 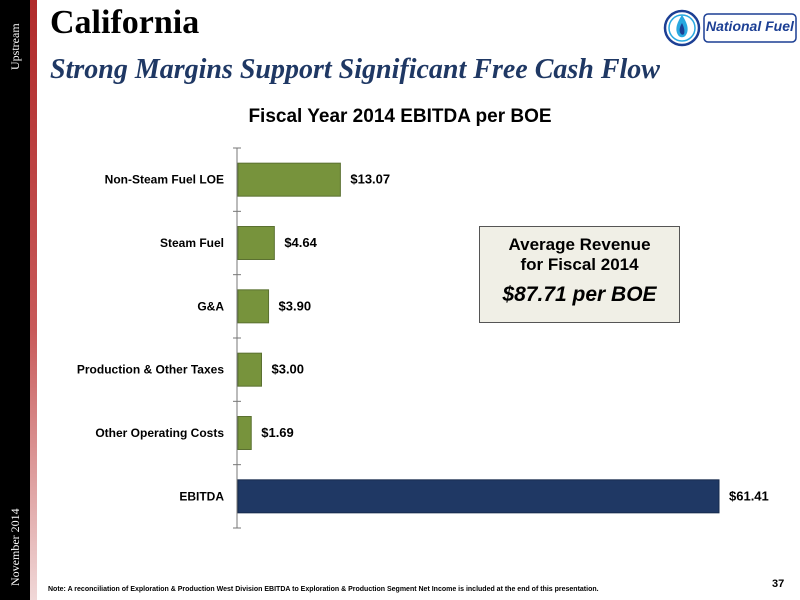 I want to click on data-label: $61.41, so click(x=749, y=495).